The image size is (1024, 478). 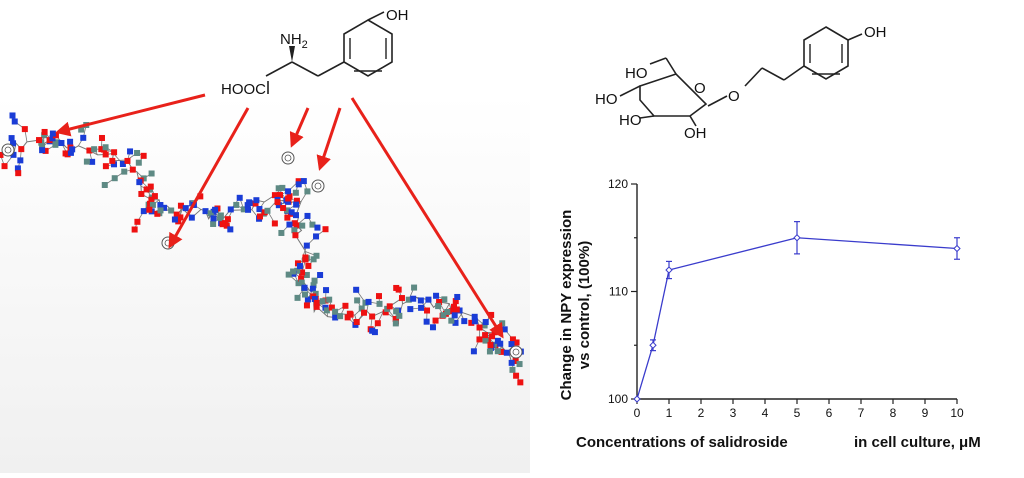 What do you see at coordinates (279, 69) in the screenshot?
I see `tyrosine-carboxyl-bond` at bounding box center [279, 69].